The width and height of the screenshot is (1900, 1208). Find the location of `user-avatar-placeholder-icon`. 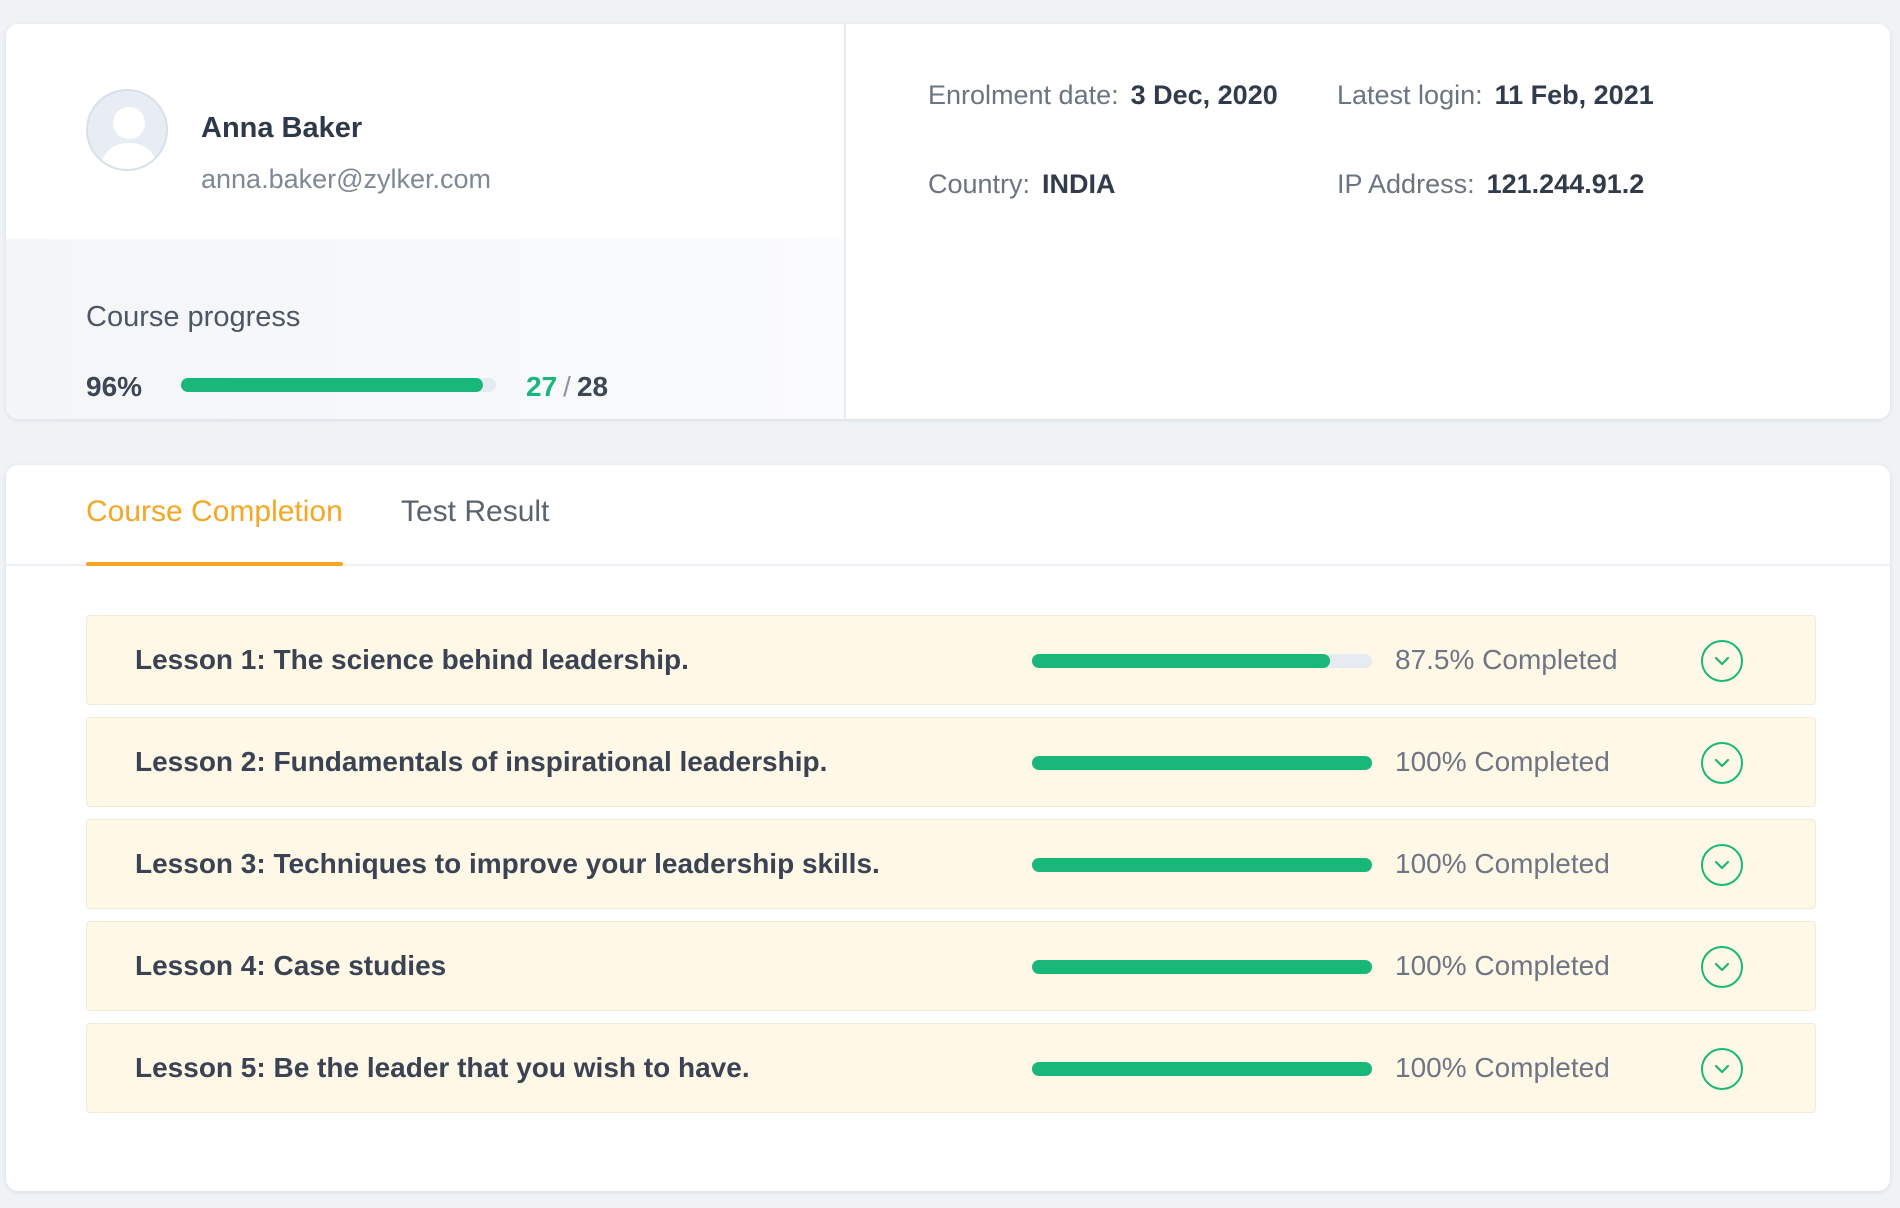

user-avatar-placeholder-icon is located at coordinates (127, 130).